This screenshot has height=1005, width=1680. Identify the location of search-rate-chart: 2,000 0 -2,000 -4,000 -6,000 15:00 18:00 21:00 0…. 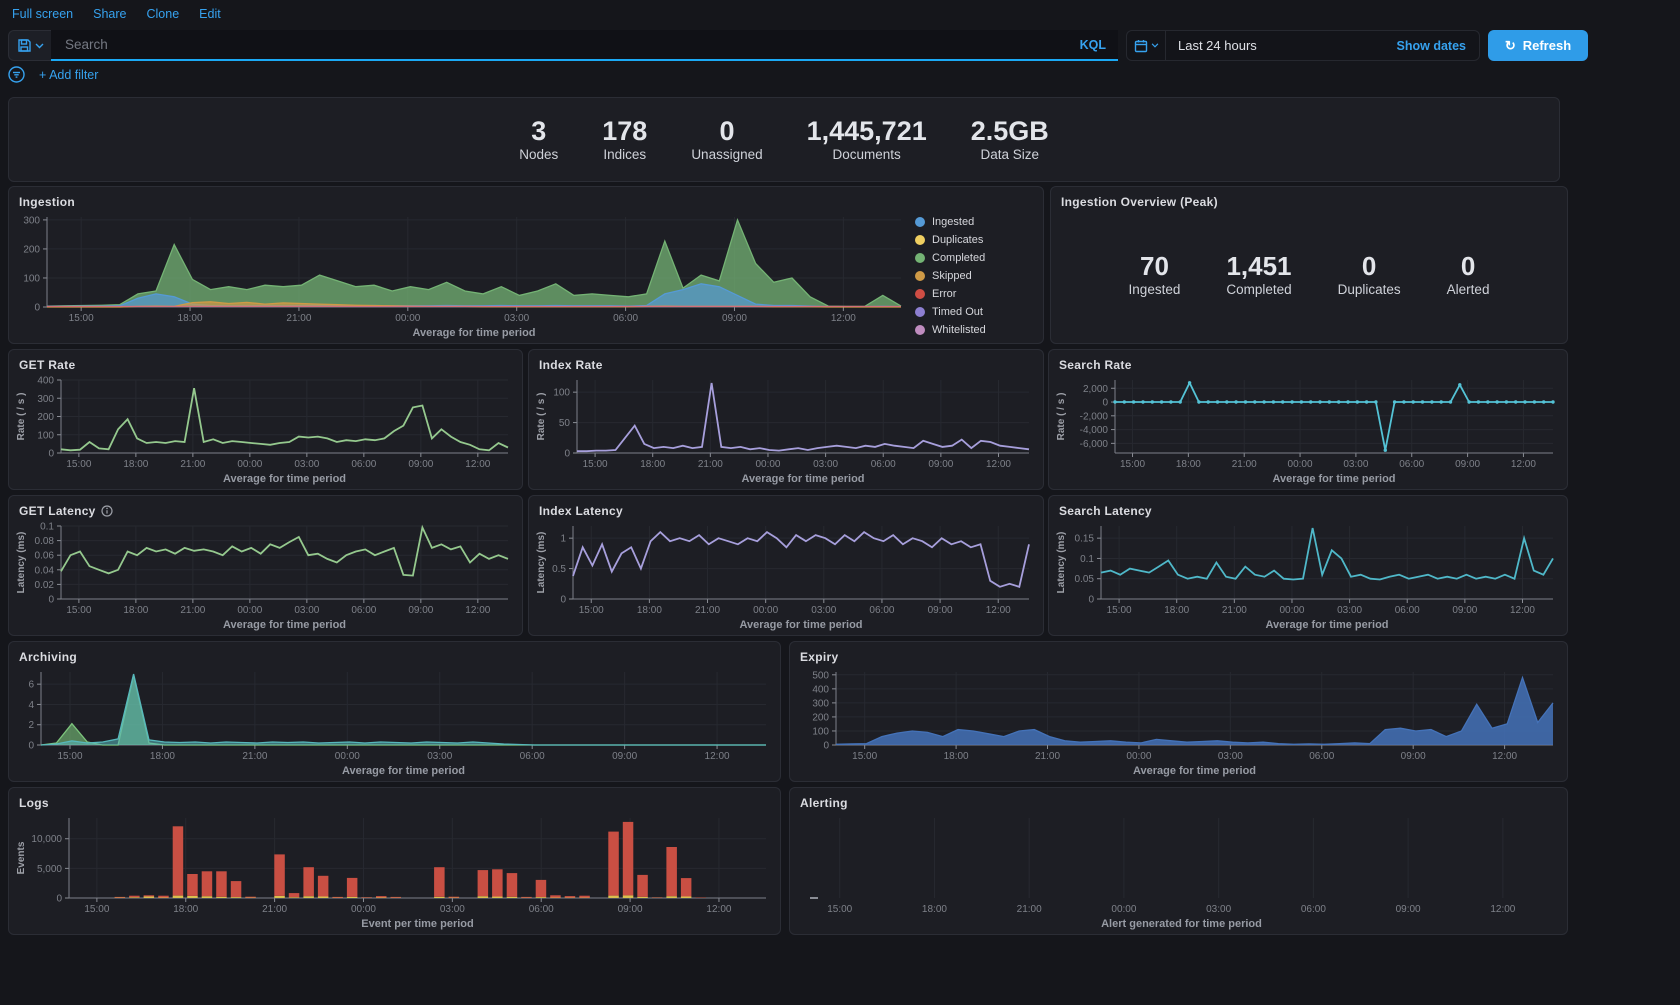
(1308, 429).